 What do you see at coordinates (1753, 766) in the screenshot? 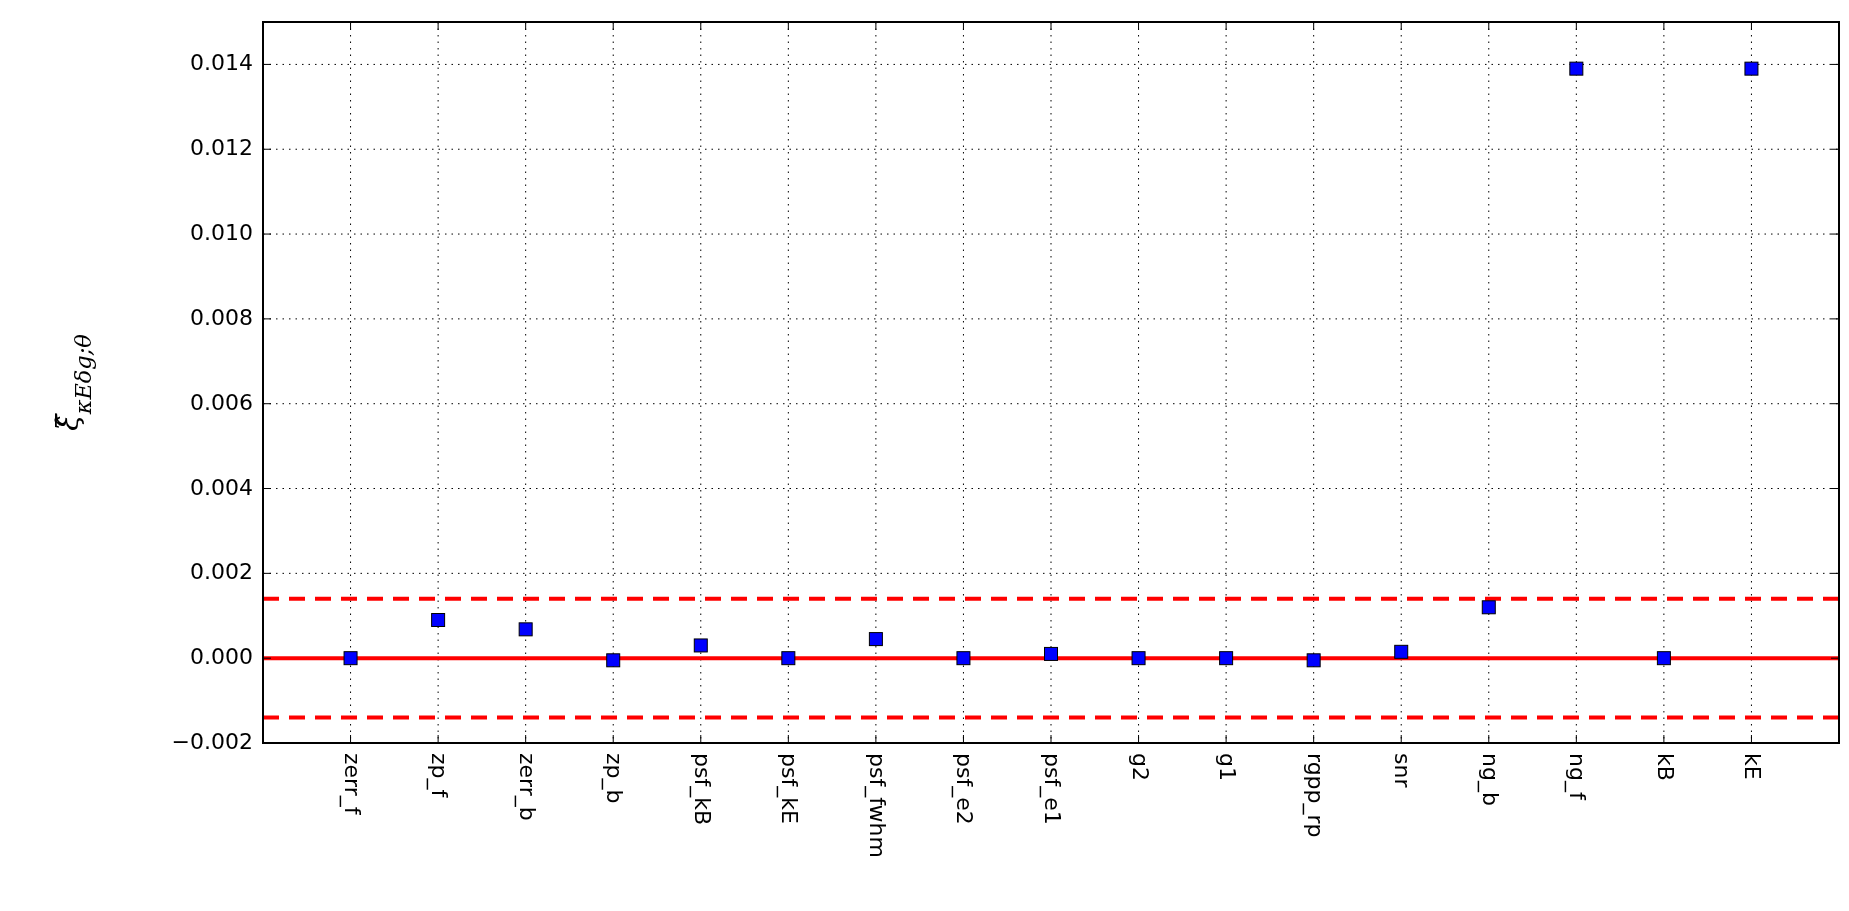
I see `x-tick-label: kE` at bounding box center [1753, 766].